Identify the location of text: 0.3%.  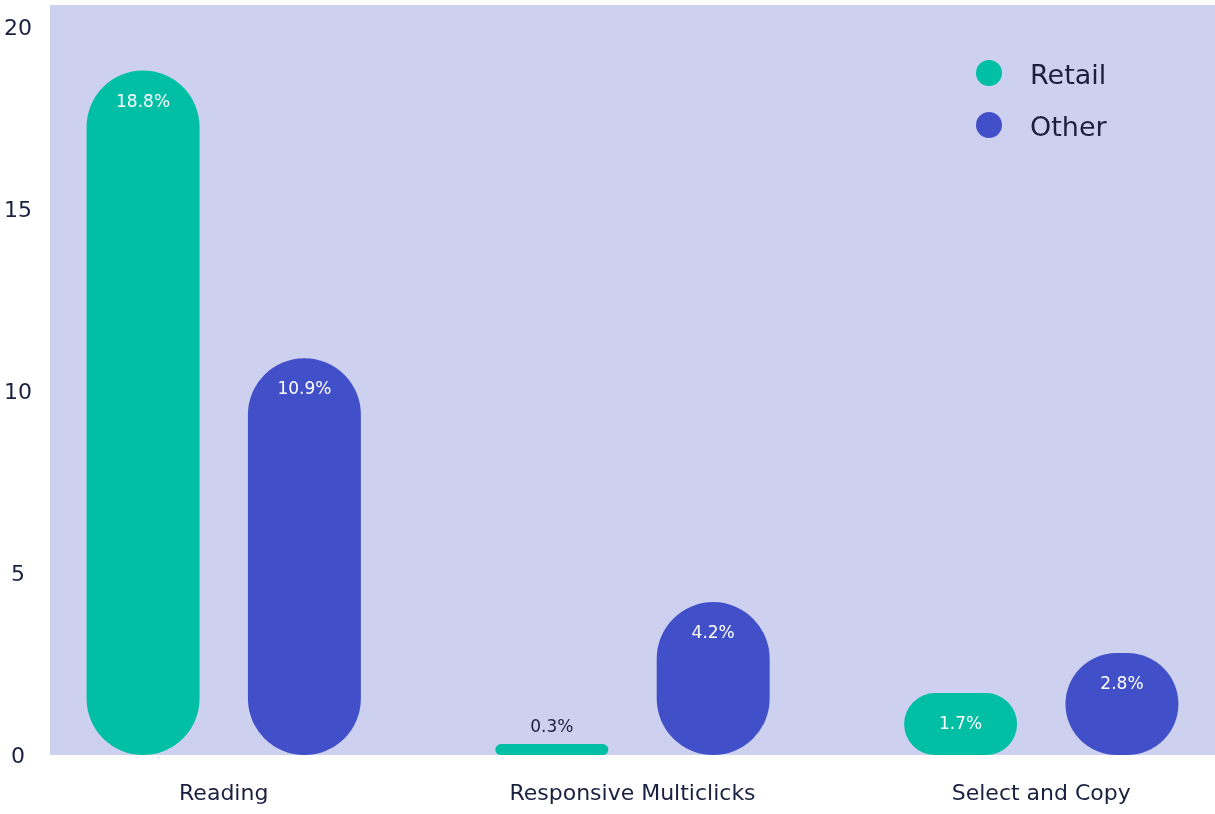
(552, 726).